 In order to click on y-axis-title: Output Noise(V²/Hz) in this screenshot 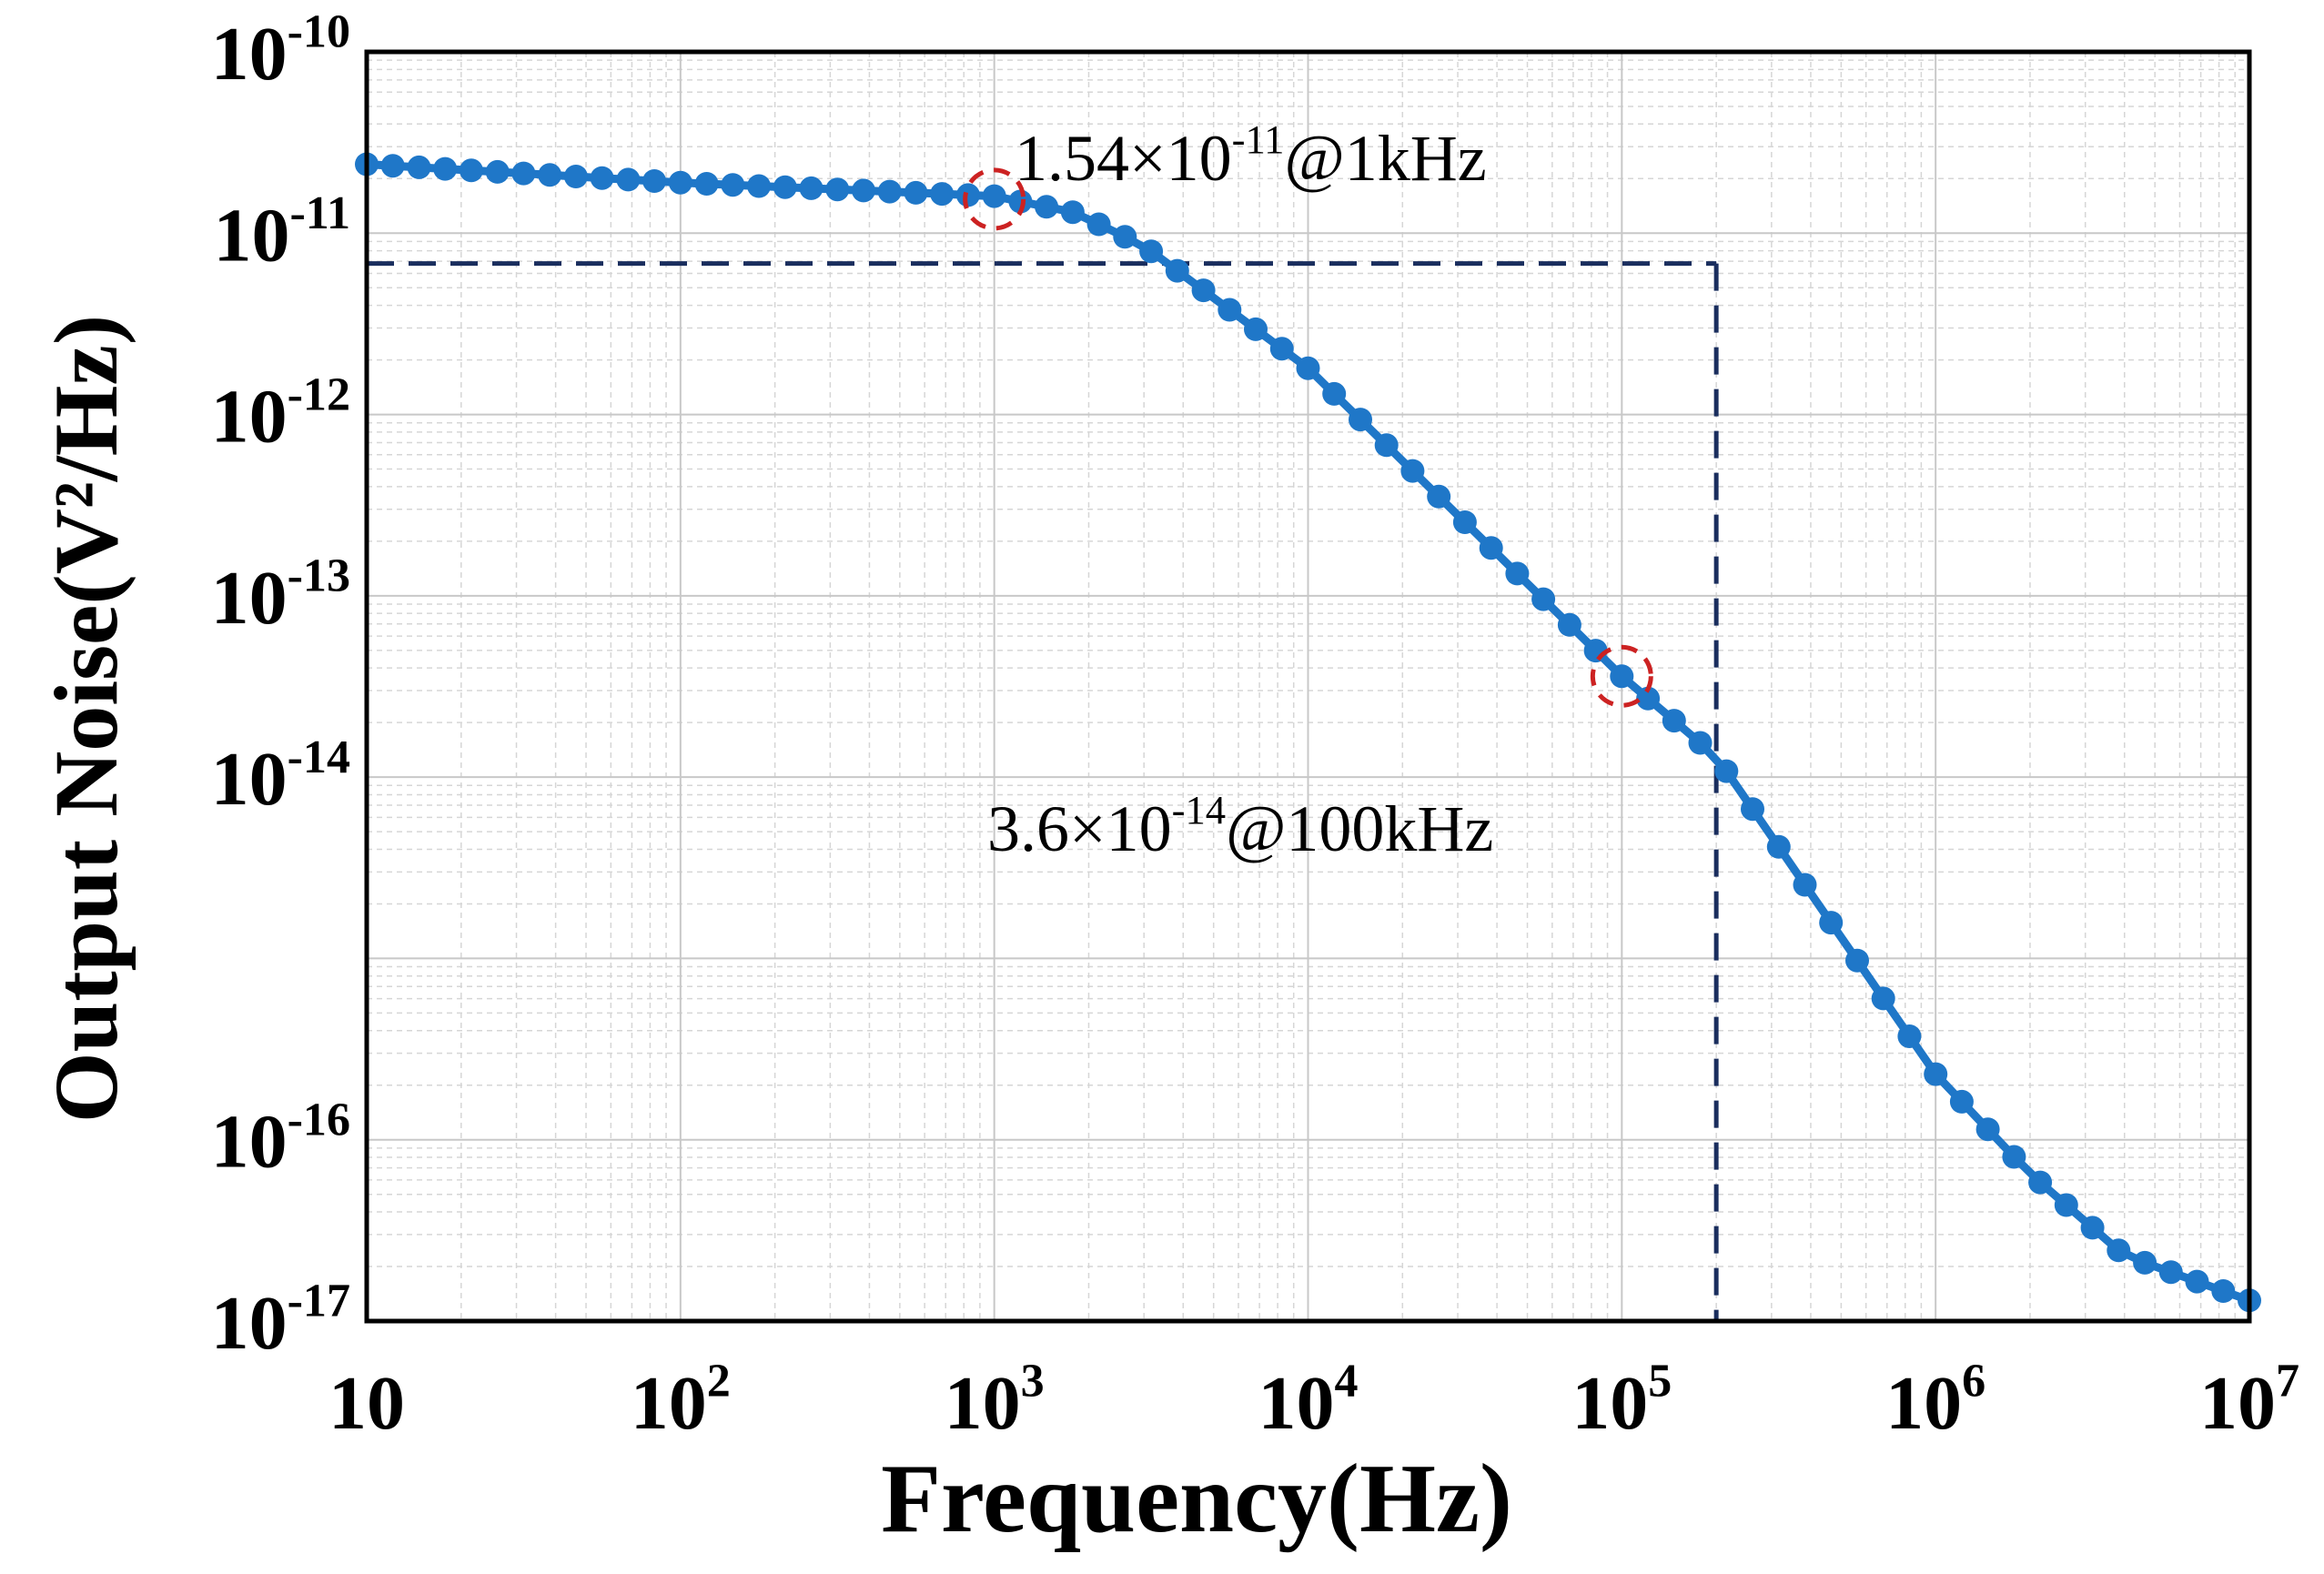, I will do `click(85, 719)`.